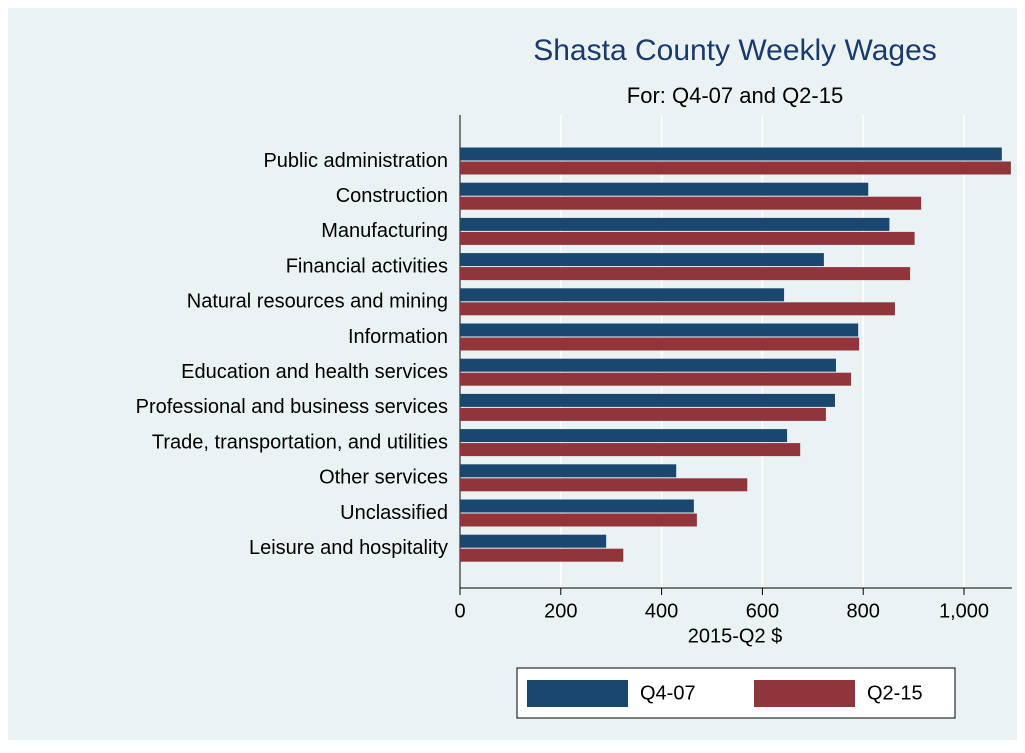 The height and width of the screenshot is (753, 1025). What do you see at coordinates (735, 636) in the screenshot?
I see `x-axis-title: 2015-Q2 $` at bounding box center [735, 636].